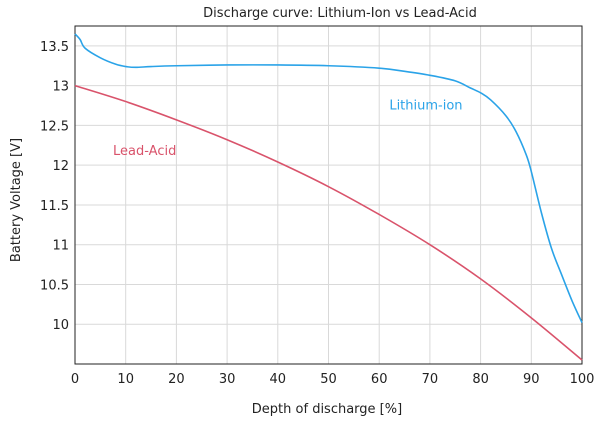 This screenshot has width=600, height=421. Describe the element at coordinates (327, 409) in the screenshot. I see `x-axis-label: Depth of discharge [%]` at that location.